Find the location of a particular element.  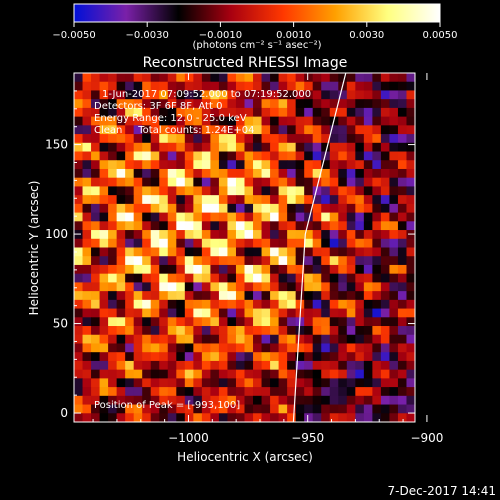

peak-position-label: Position of Peak = [-993,100] is located at coordinates (167, 405).